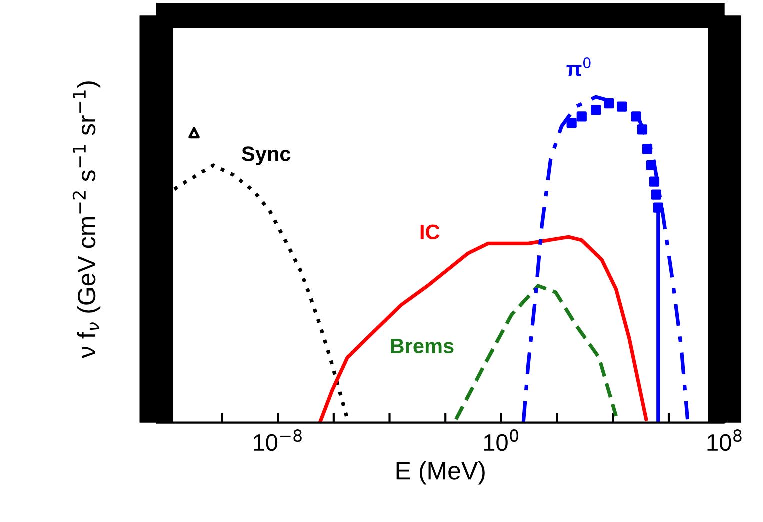 The height and width of the screenshot is (522, 763). I want to click on x-tick-label: 10$^{−8}$, so click(278, 441).